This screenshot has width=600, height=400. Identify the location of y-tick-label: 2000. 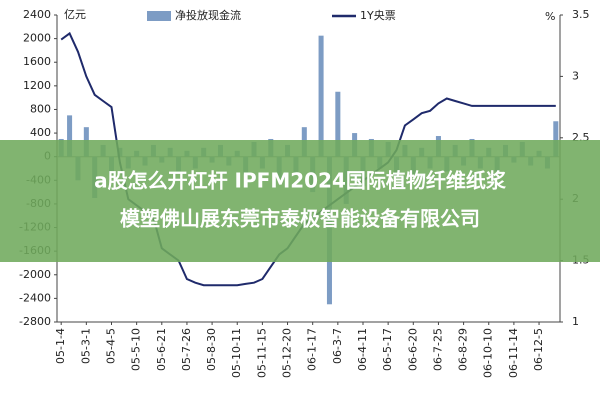
(37, 38).